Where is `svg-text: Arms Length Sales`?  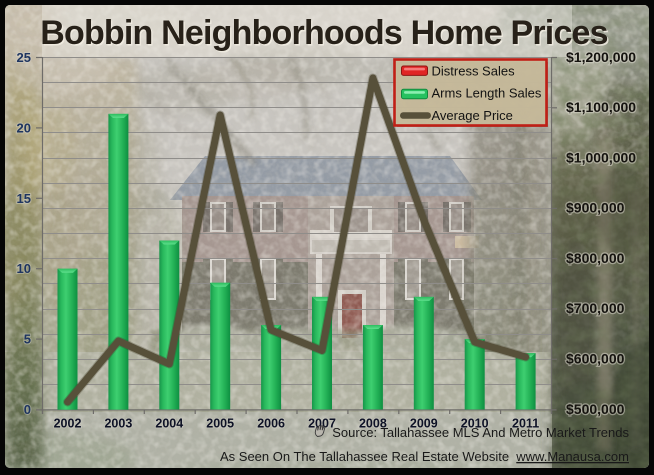
svg-text: Arms Length Sales is located at coordinates (487, 93).